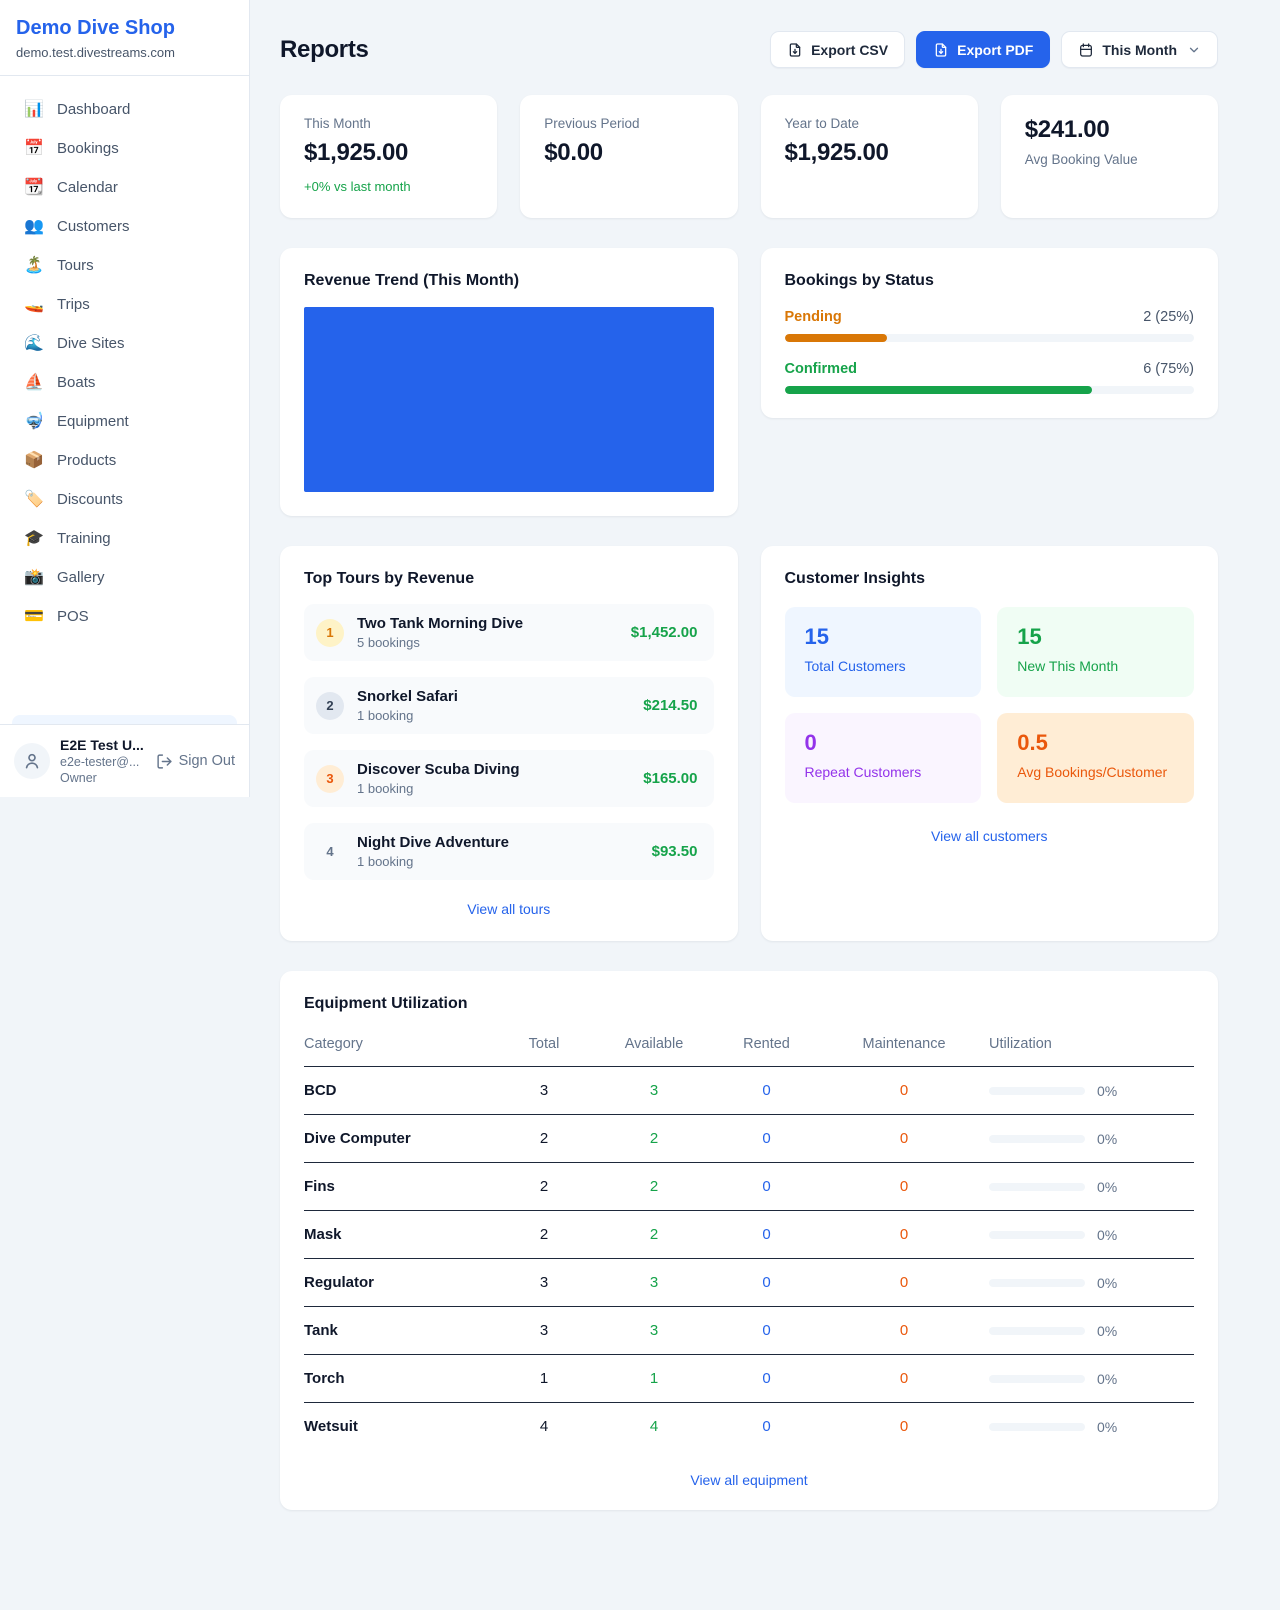 Image resolution: width=1280 pixels, height=1610 pixels. Describe the element at coordinates (195, 761) in the screenshot. I see `sign-out-button: Sign Out` at that location.